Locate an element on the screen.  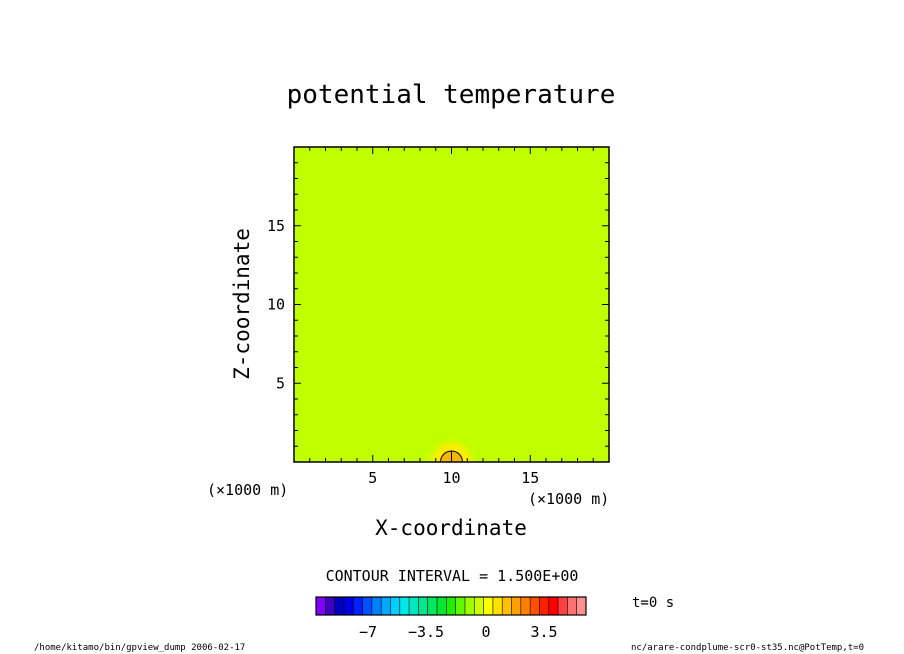
x-tick-label: 10 is located at coordinates (451, 478).